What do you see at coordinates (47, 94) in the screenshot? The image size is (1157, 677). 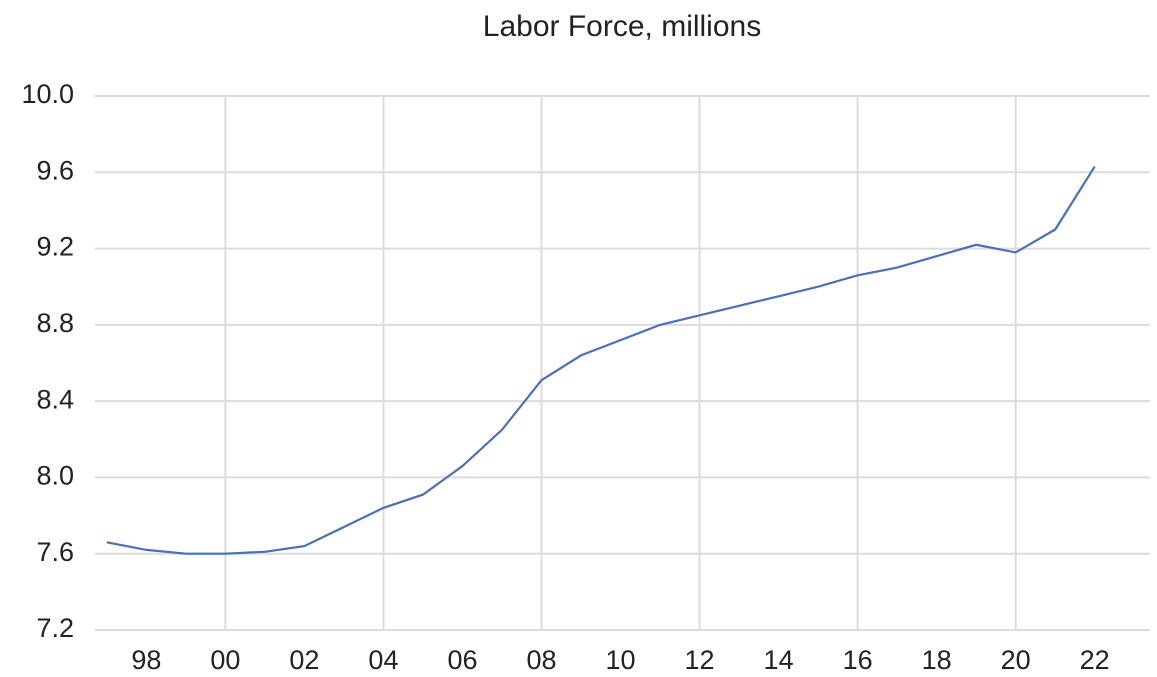 I see `y-tick-label: 10.0` at bounding box center [47, 94].